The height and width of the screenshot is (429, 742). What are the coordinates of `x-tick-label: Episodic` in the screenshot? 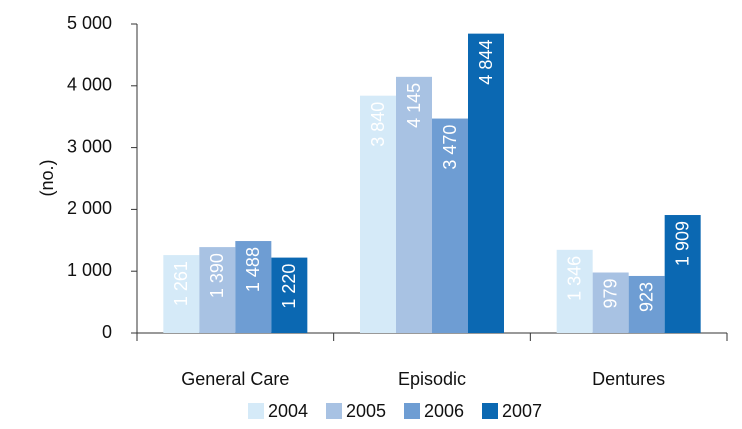 It's located at (432, 379).